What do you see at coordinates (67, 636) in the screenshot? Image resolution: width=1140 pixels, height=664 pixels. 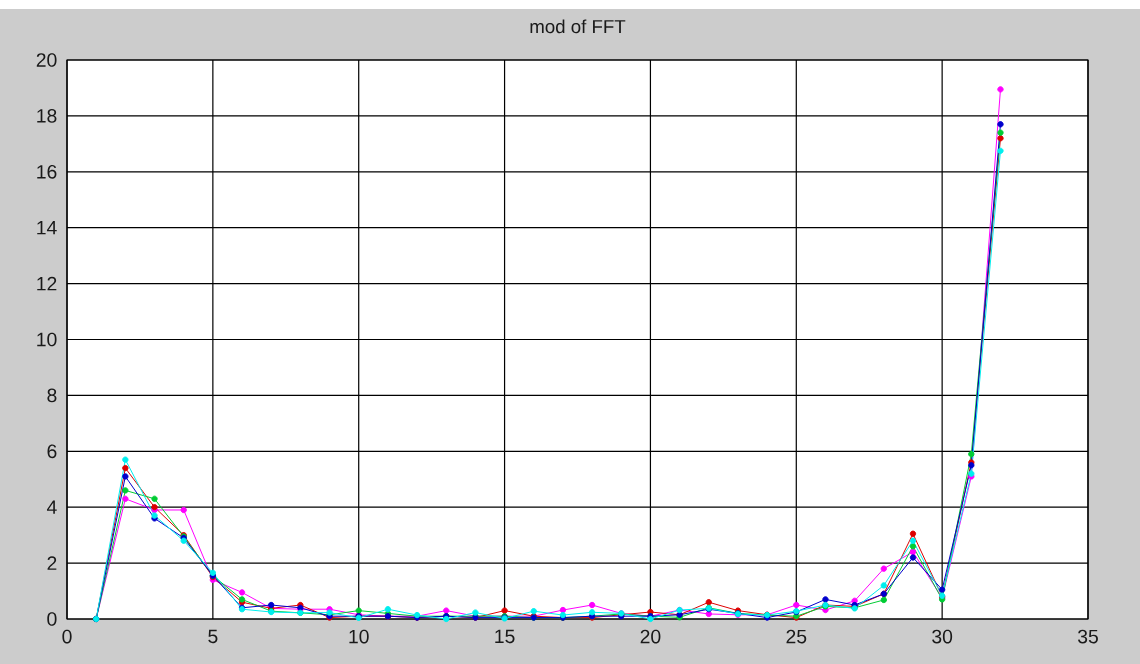 I see `x-tick-label: 0` at bounding box center [67, 636].